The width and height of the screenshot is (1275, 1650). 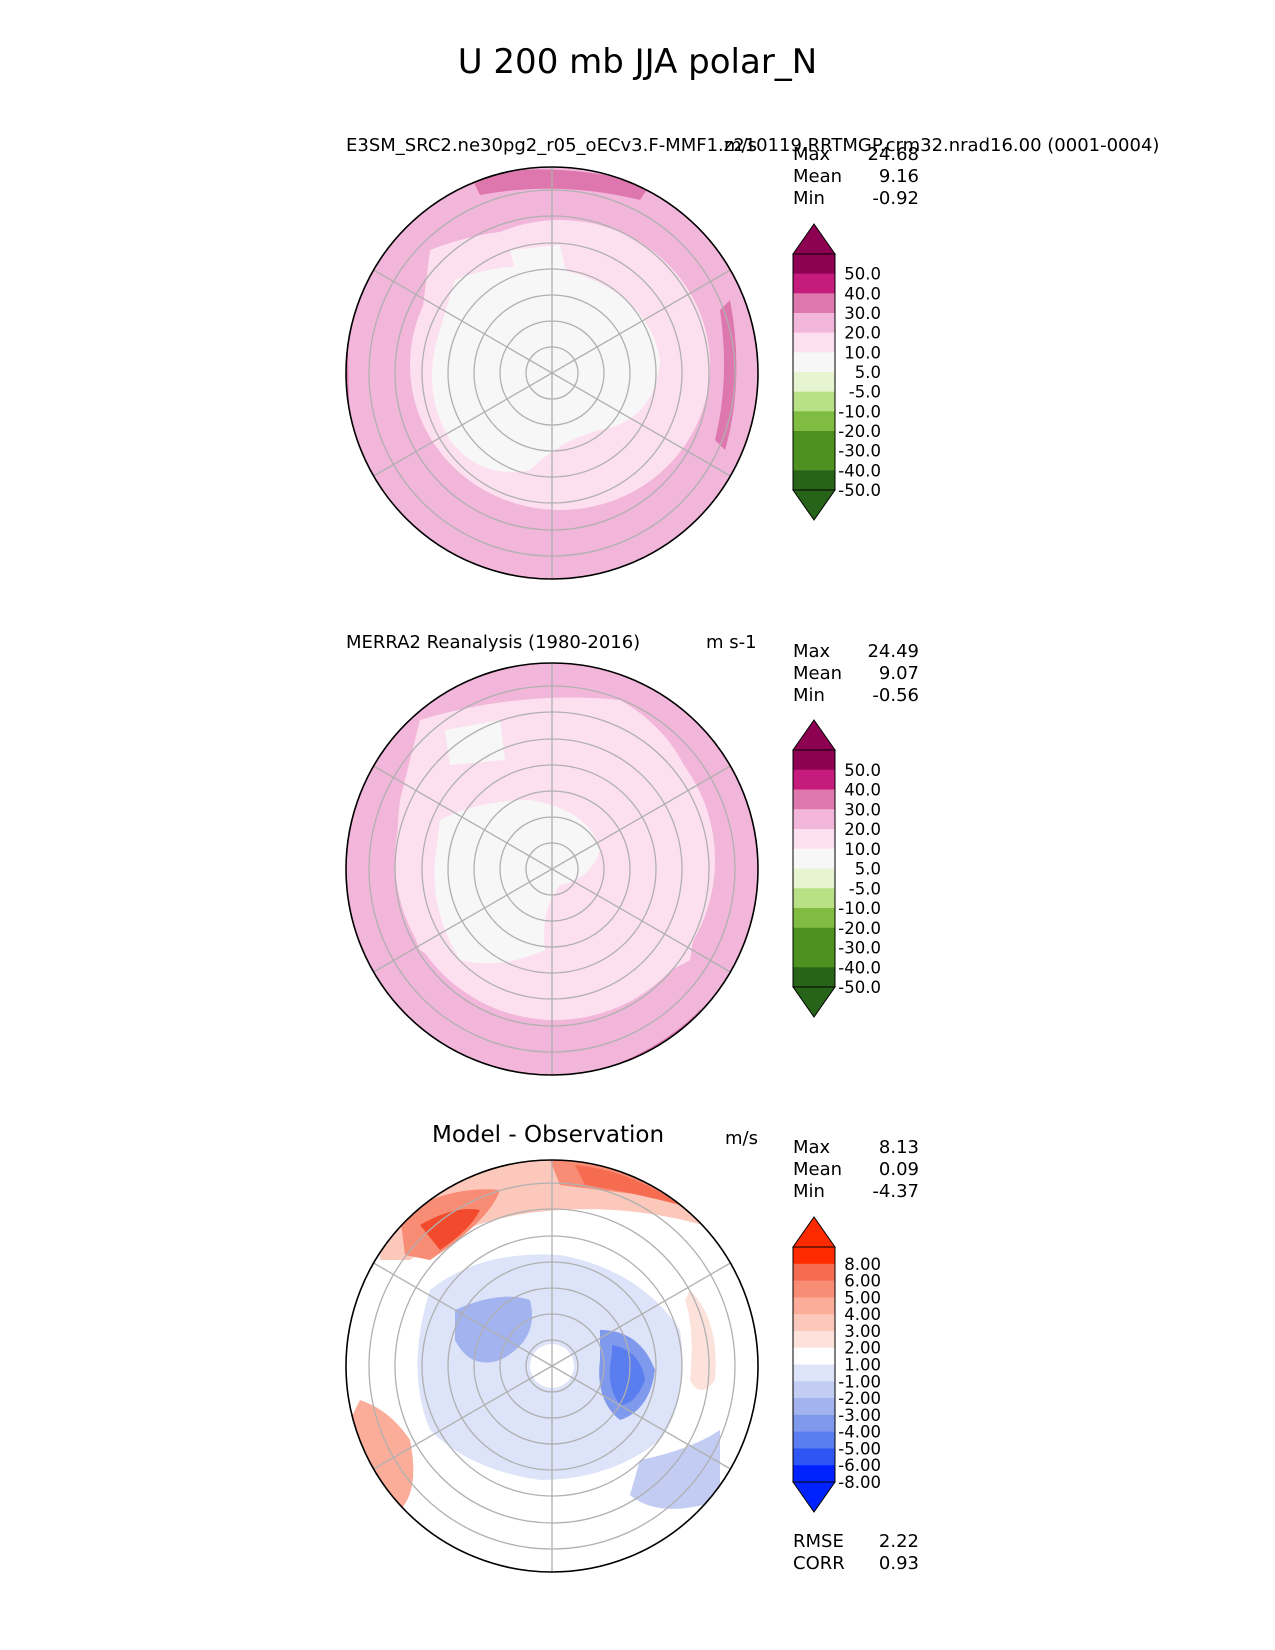 I want to click on colorbar-tick-label: -4.00, so click(x=859, y=1432).